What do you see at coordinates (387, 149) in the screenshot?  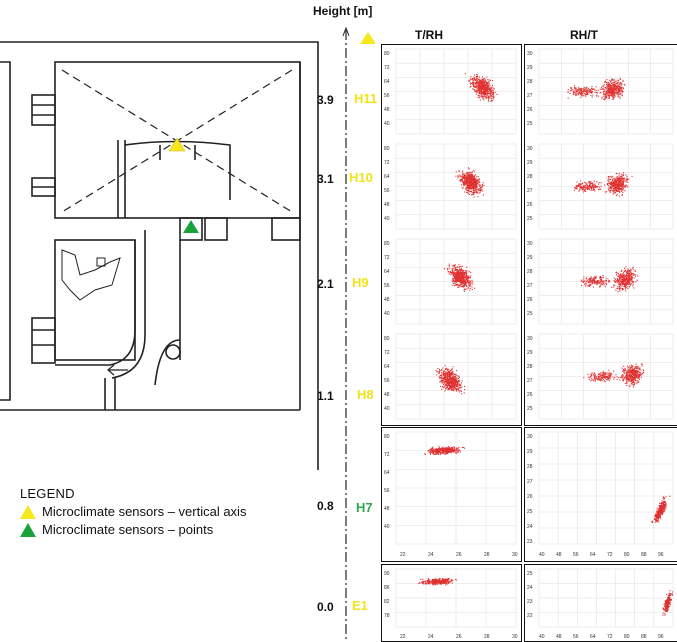 I see `tick-label: 80` at bounding box center [387, 149].